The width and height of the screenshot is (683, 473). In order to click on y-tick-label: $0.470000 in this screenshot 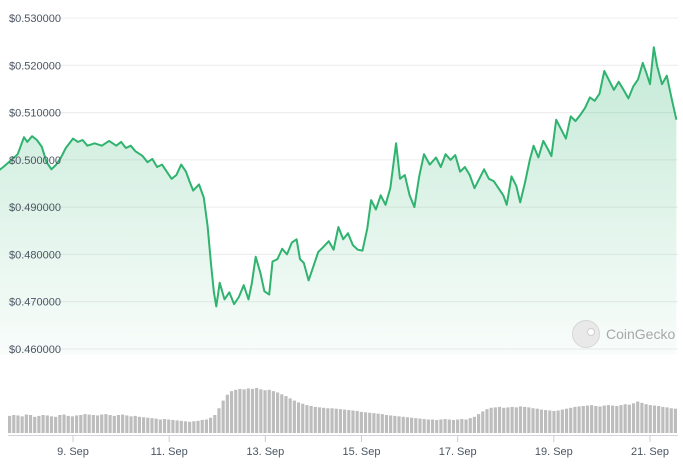, I will do `click(35, 303)`.